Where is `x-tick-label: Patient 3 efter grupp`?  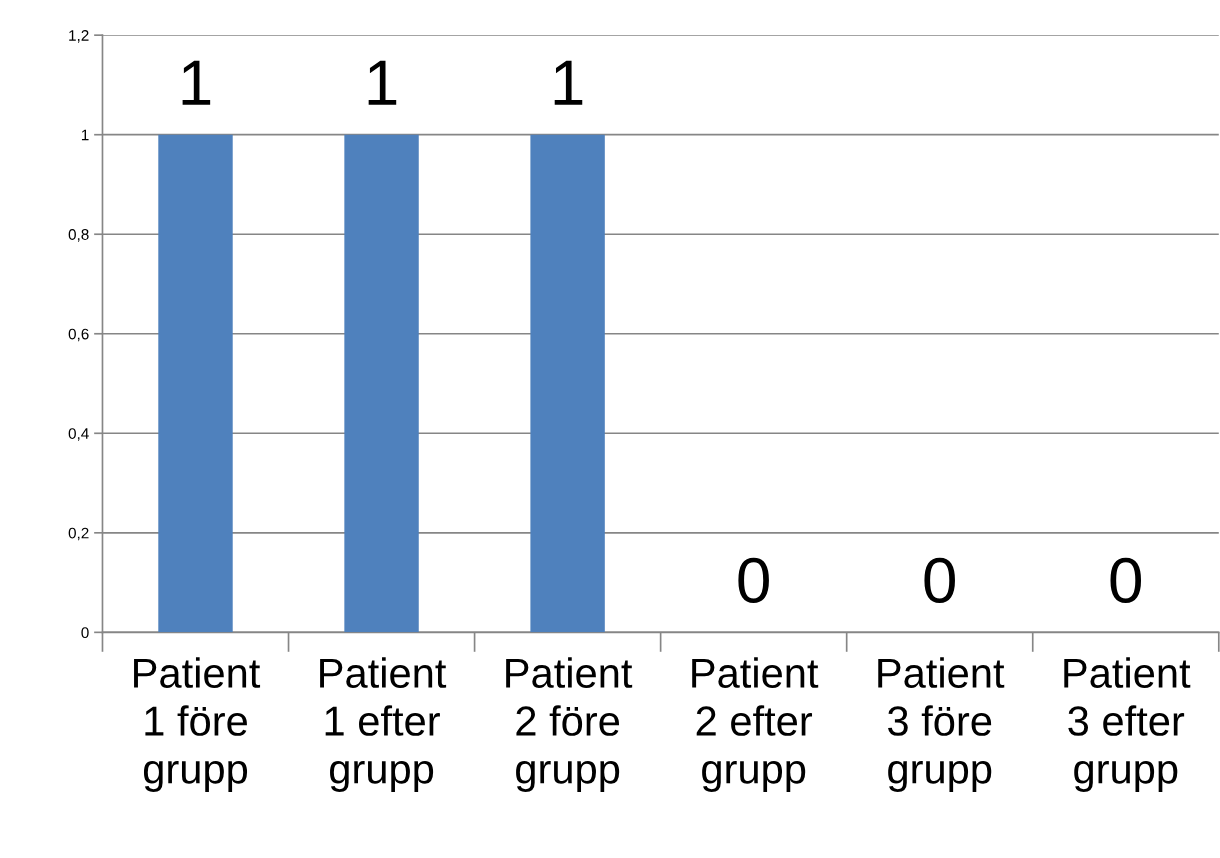 x-tick-label: Patient 3 efter grupp is located at coordinates (1127, 724).